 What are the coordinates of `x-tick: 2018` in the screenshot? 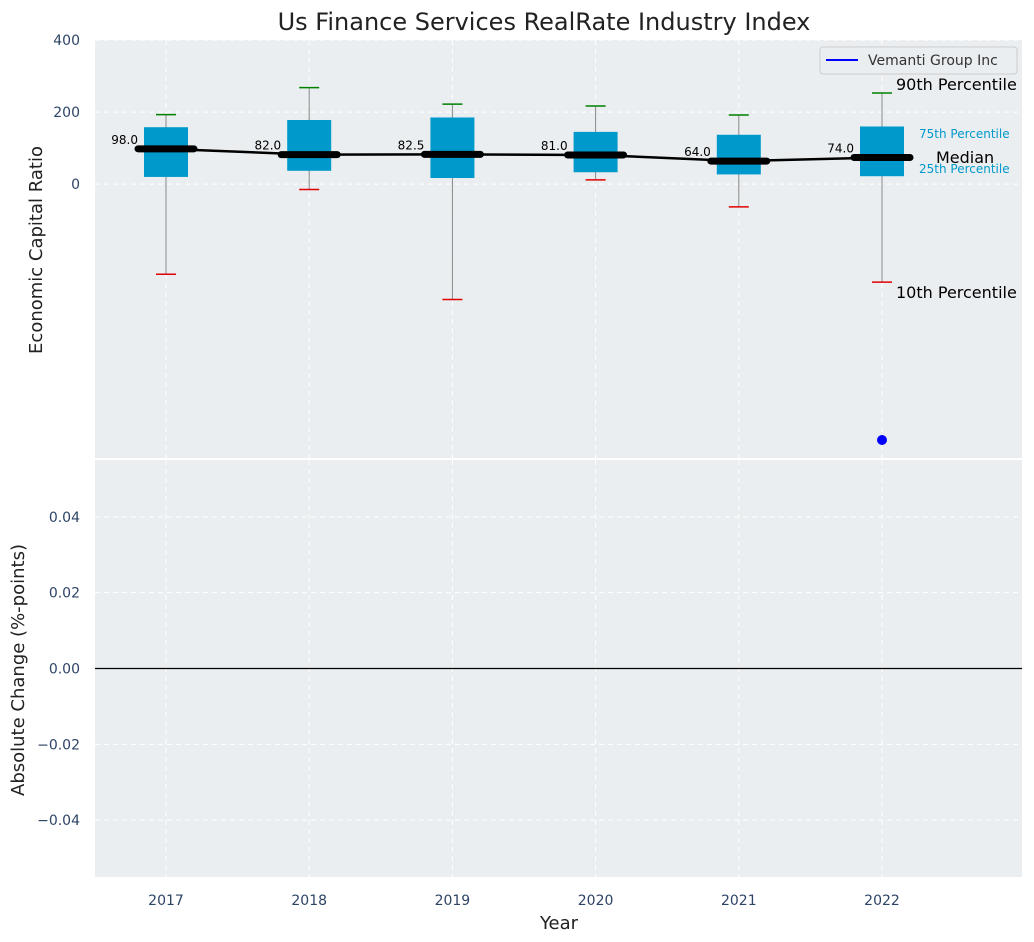 It's located at (309, 901).